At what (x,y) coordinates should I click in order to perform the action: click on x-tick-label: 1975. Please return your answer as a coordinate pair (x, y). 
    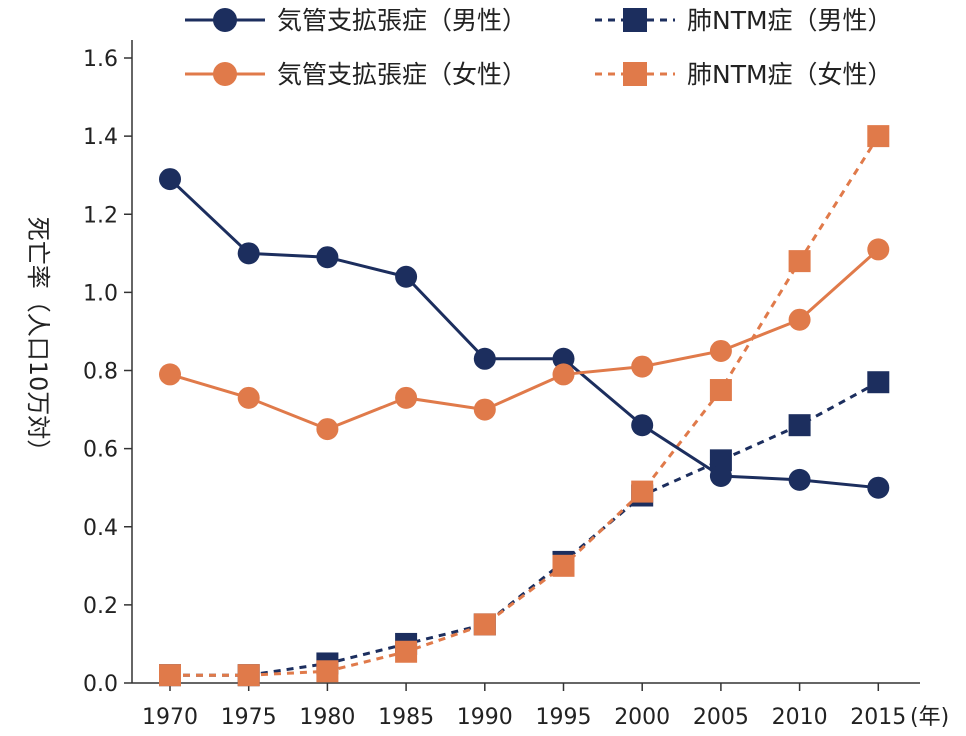
    Looking at the image, I should click on (249, 717).